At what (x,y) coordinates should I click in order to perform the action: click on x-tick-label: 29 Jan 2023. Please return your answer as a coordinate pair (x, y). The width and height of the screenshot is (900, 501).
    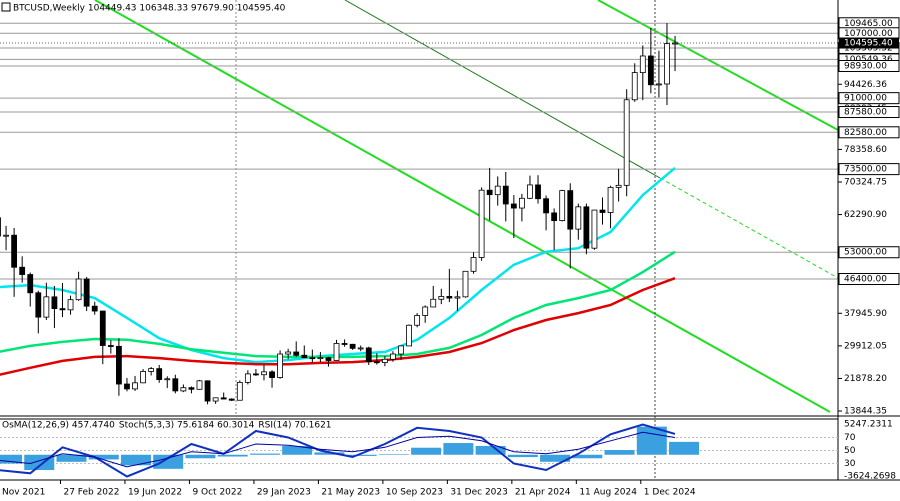
    Looking at the image, I should click on (284, 493).